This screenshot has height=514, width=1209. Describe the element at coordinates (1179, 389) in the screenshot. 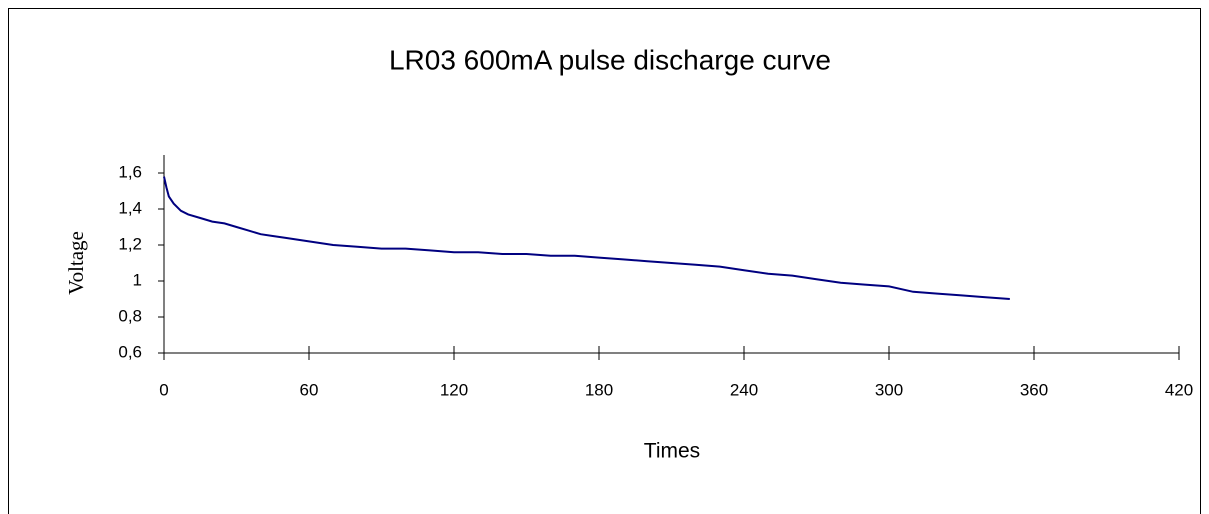

I see `x-tick-label: 420` at that location.